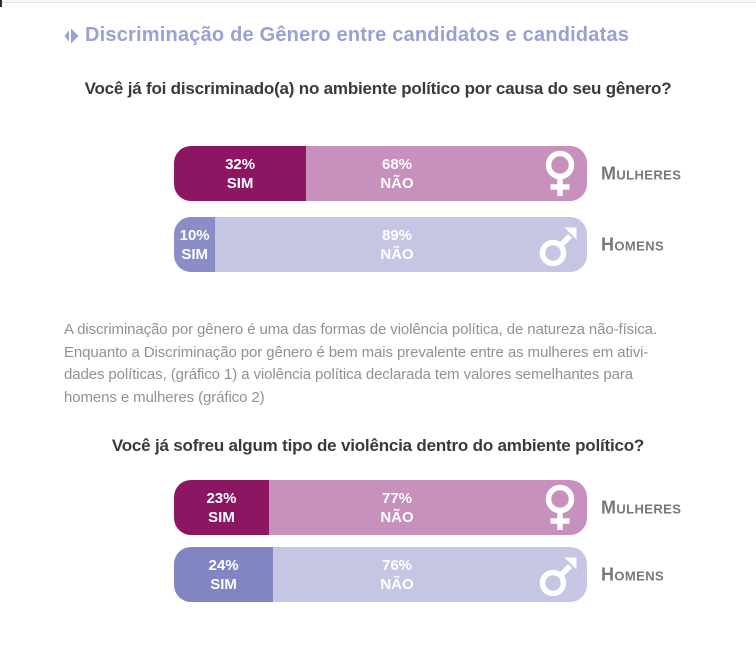 The height and width of the screenshot is (662, 756). Describe the element at coordinates (397, 498) in the screenshot. I see `nao-percent: 77%` at that location.